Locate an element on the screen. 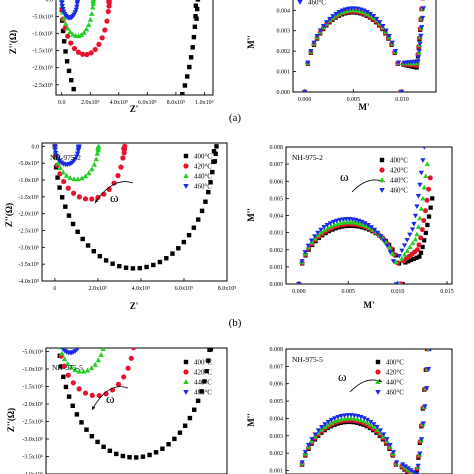  y-tick-label: 0.007 is located at coordinates (277, 165).